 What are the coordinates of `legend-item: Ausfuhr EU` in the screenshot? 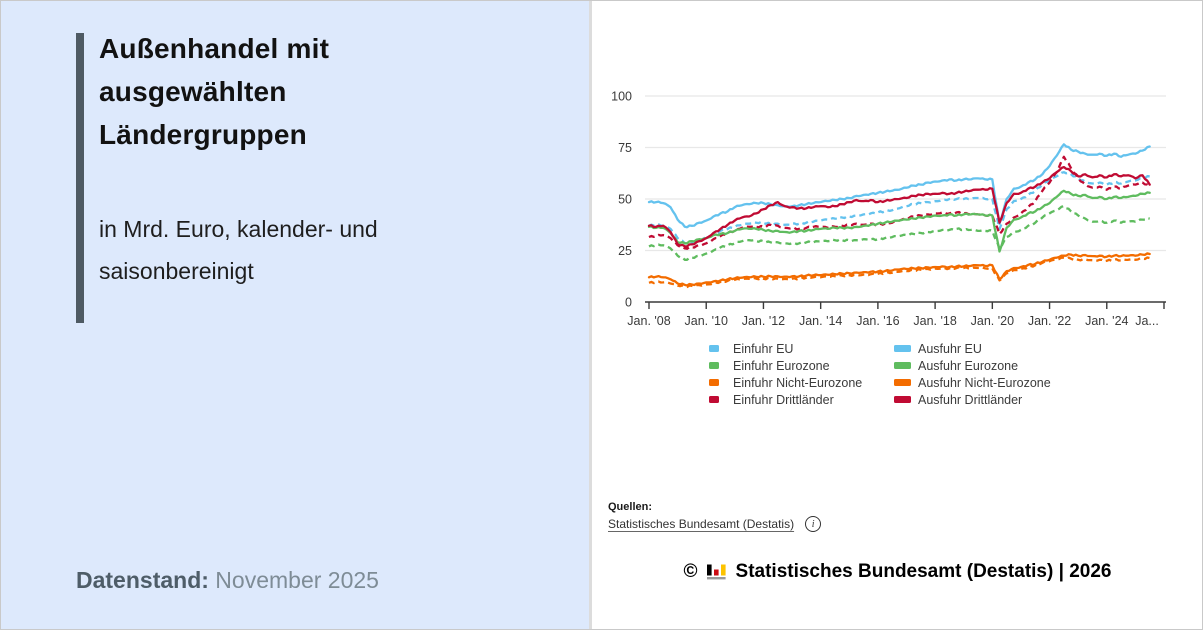 It's located at (972, 348).